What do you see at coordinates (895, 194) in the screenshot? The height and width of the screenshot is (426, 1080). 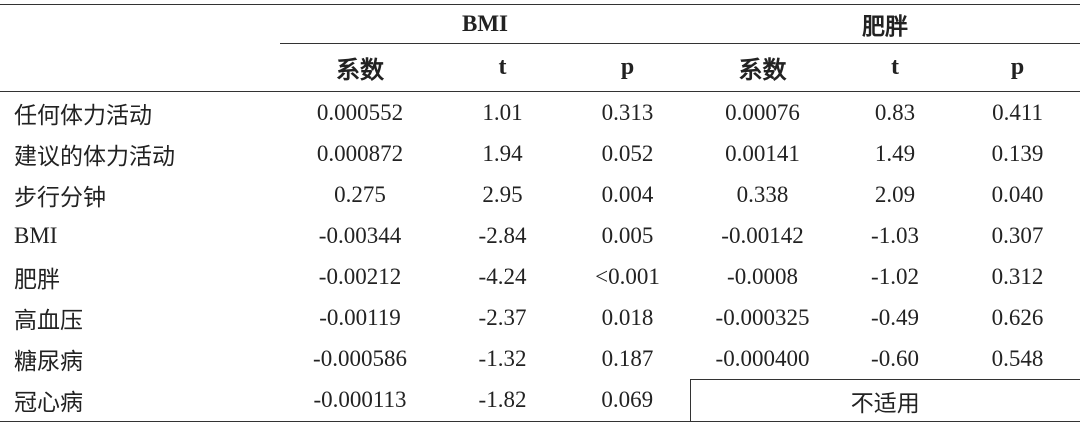 I see `cell: 2.09` at bounding box center [895, 194].